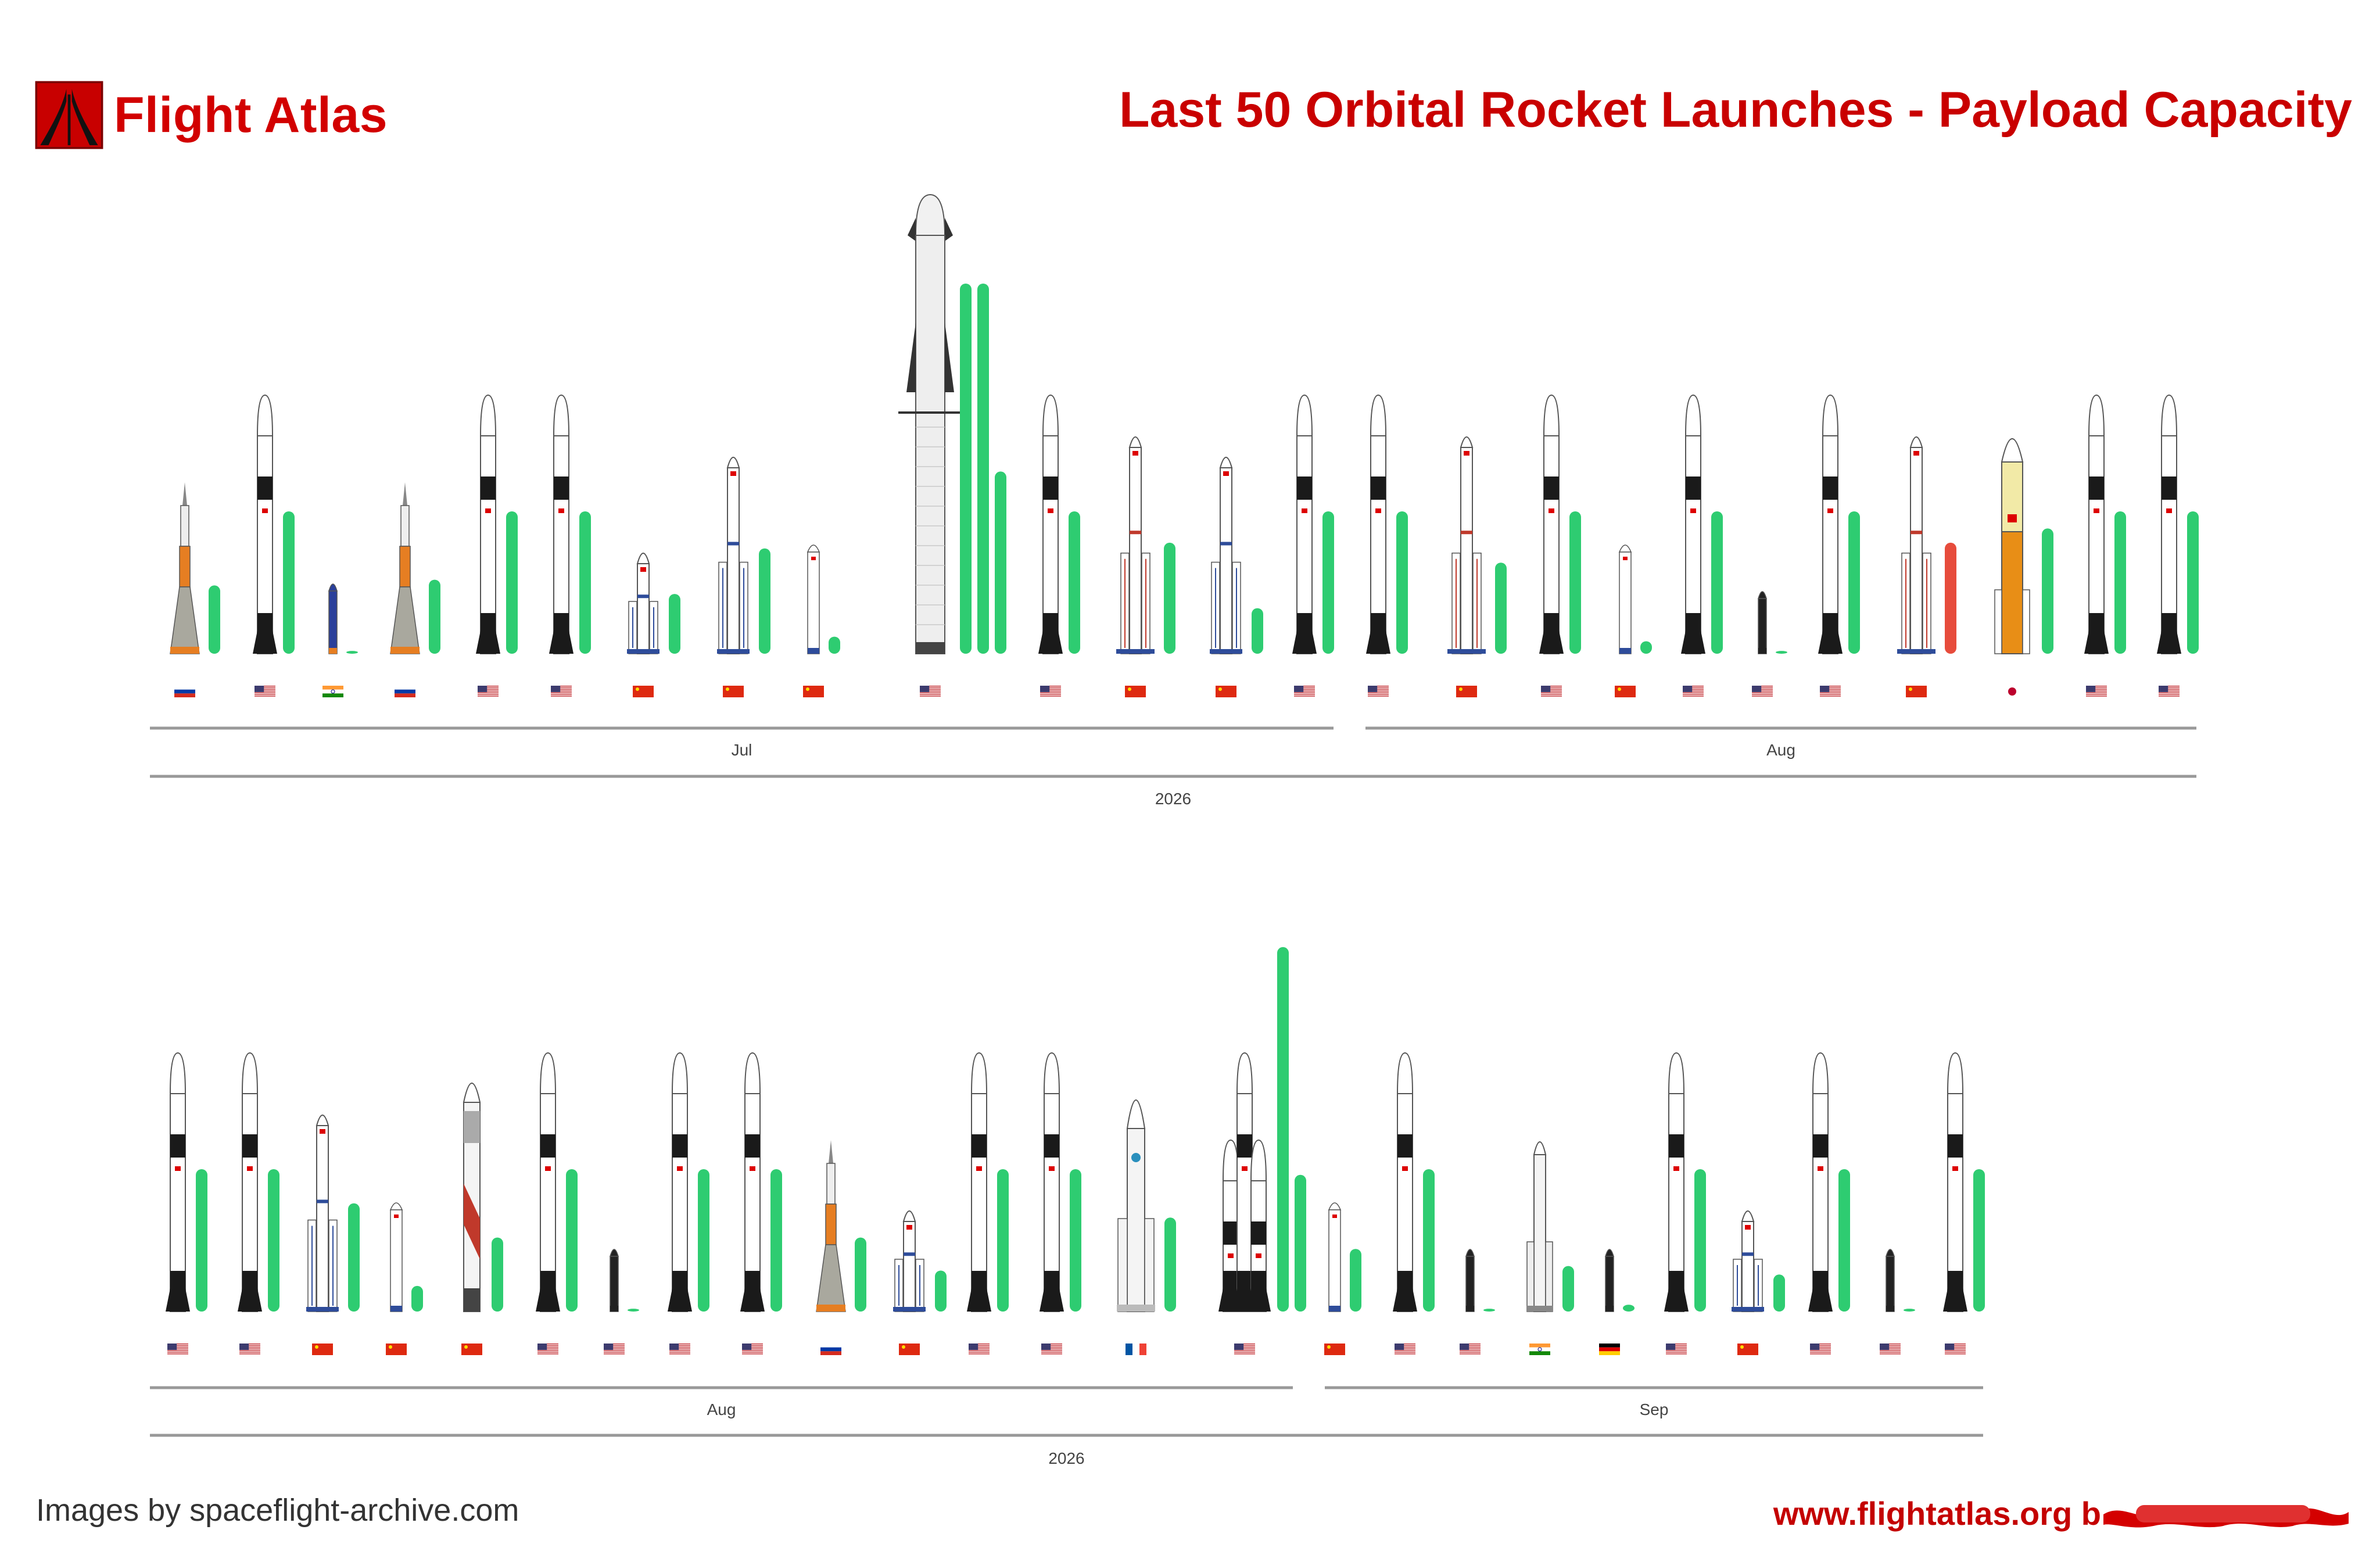  Describe the element at coordinates (1625, 599) in the screenshot. I see `rocket-lm-tiny-icon` at that location.